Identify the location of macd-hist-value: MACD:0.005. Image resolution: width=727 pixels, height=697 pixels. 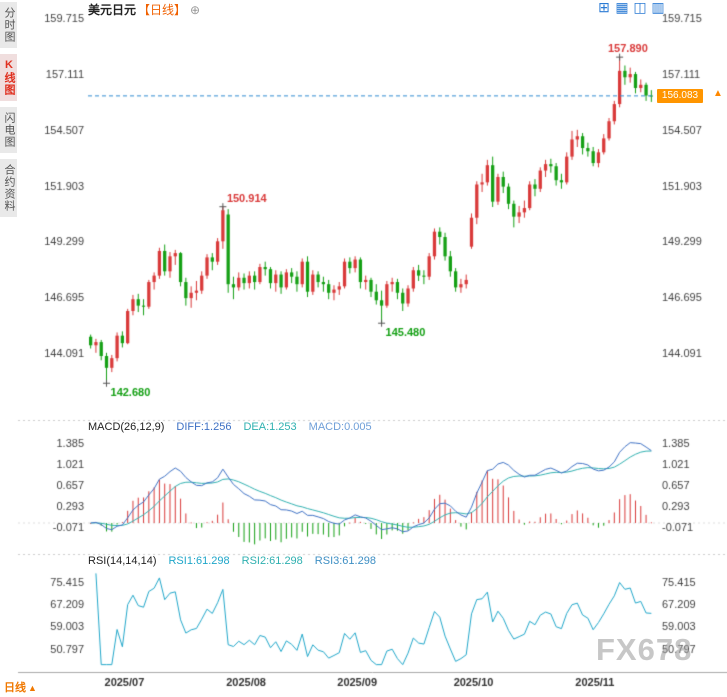
(340, 427).